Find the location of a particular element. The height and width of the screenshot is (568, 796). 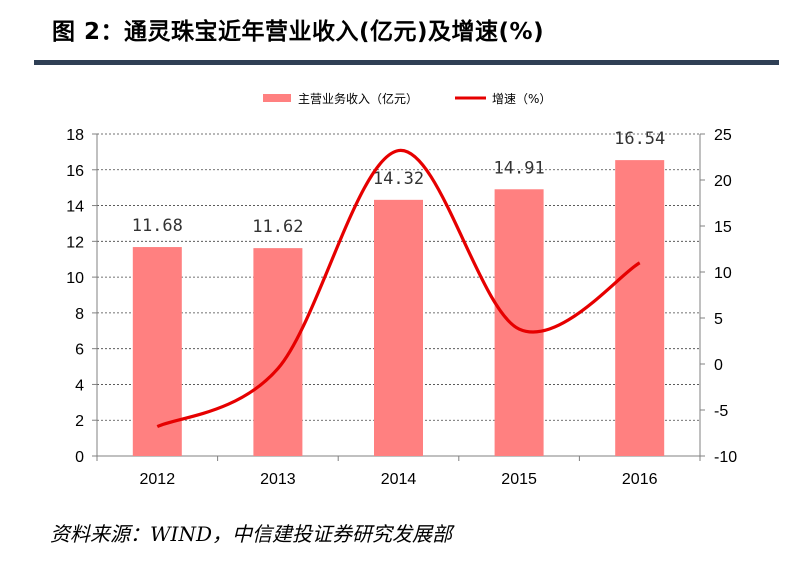

bar-data-label: 16.54 is located at coordinates (639, 139).